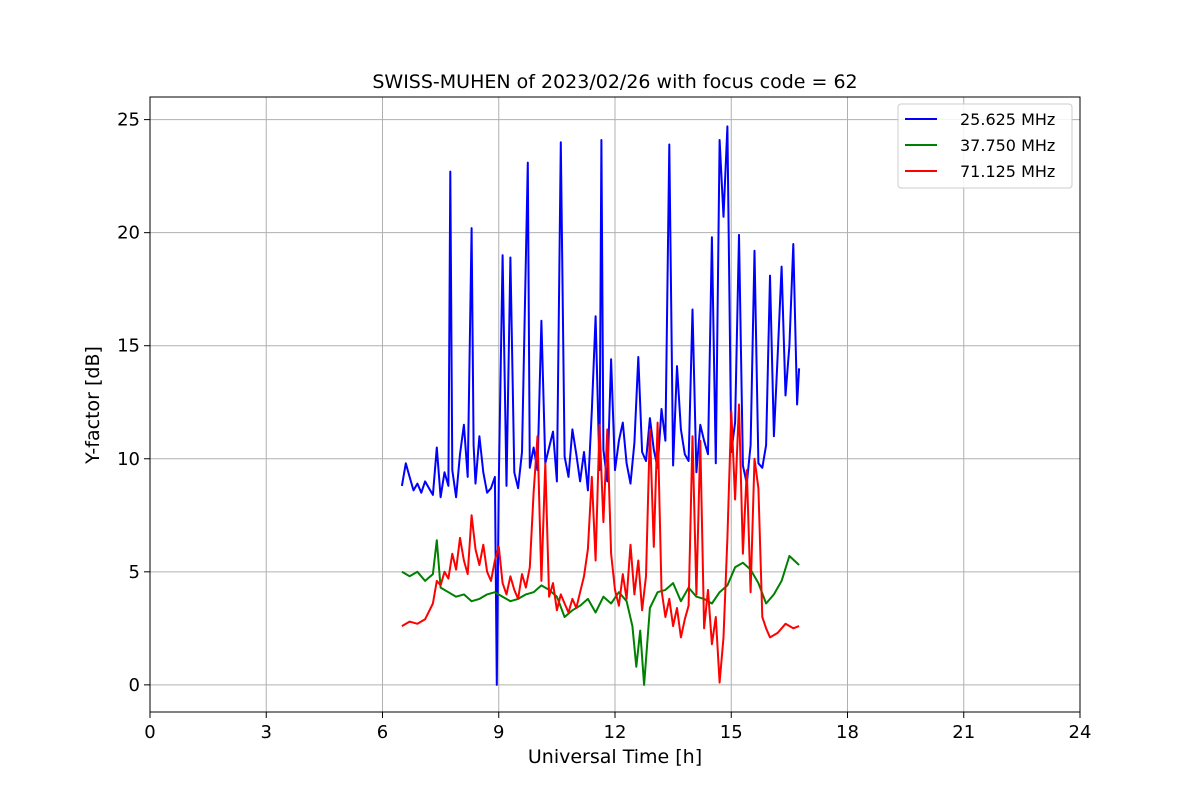 The image size is (1200, 800). What do you see at coordinates (128, 346) in the screenshot?
I see `y-tick-label: 15` at bounding box center [128, 346].